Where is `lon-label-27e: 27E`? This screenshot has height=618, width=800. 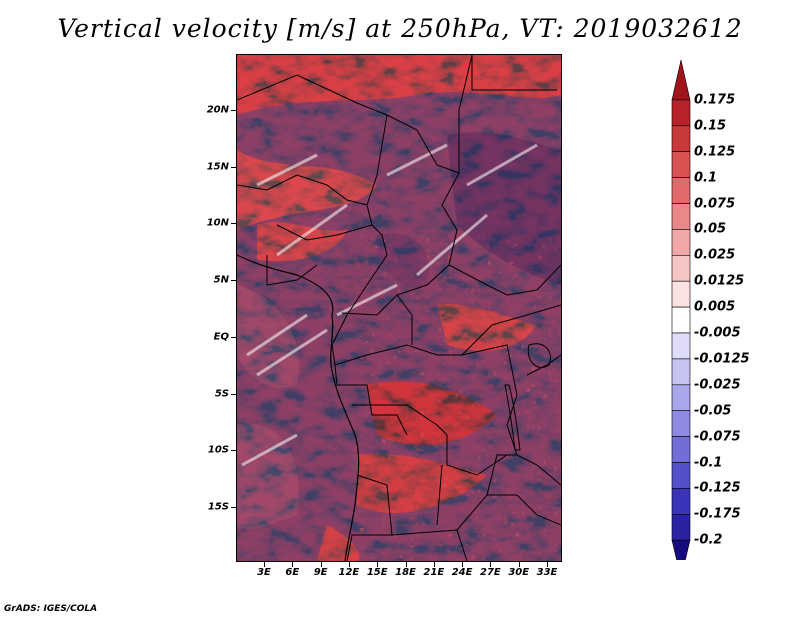 lon-label-27e: 27E is located at coordinates (490, 572).